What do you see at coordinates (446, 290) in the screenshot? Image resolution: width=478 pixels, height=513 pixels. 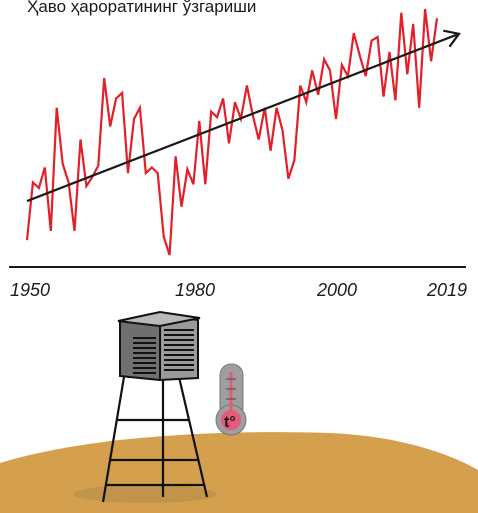 I see `x-tick-label: 2019` at bounding box center [446, 290].